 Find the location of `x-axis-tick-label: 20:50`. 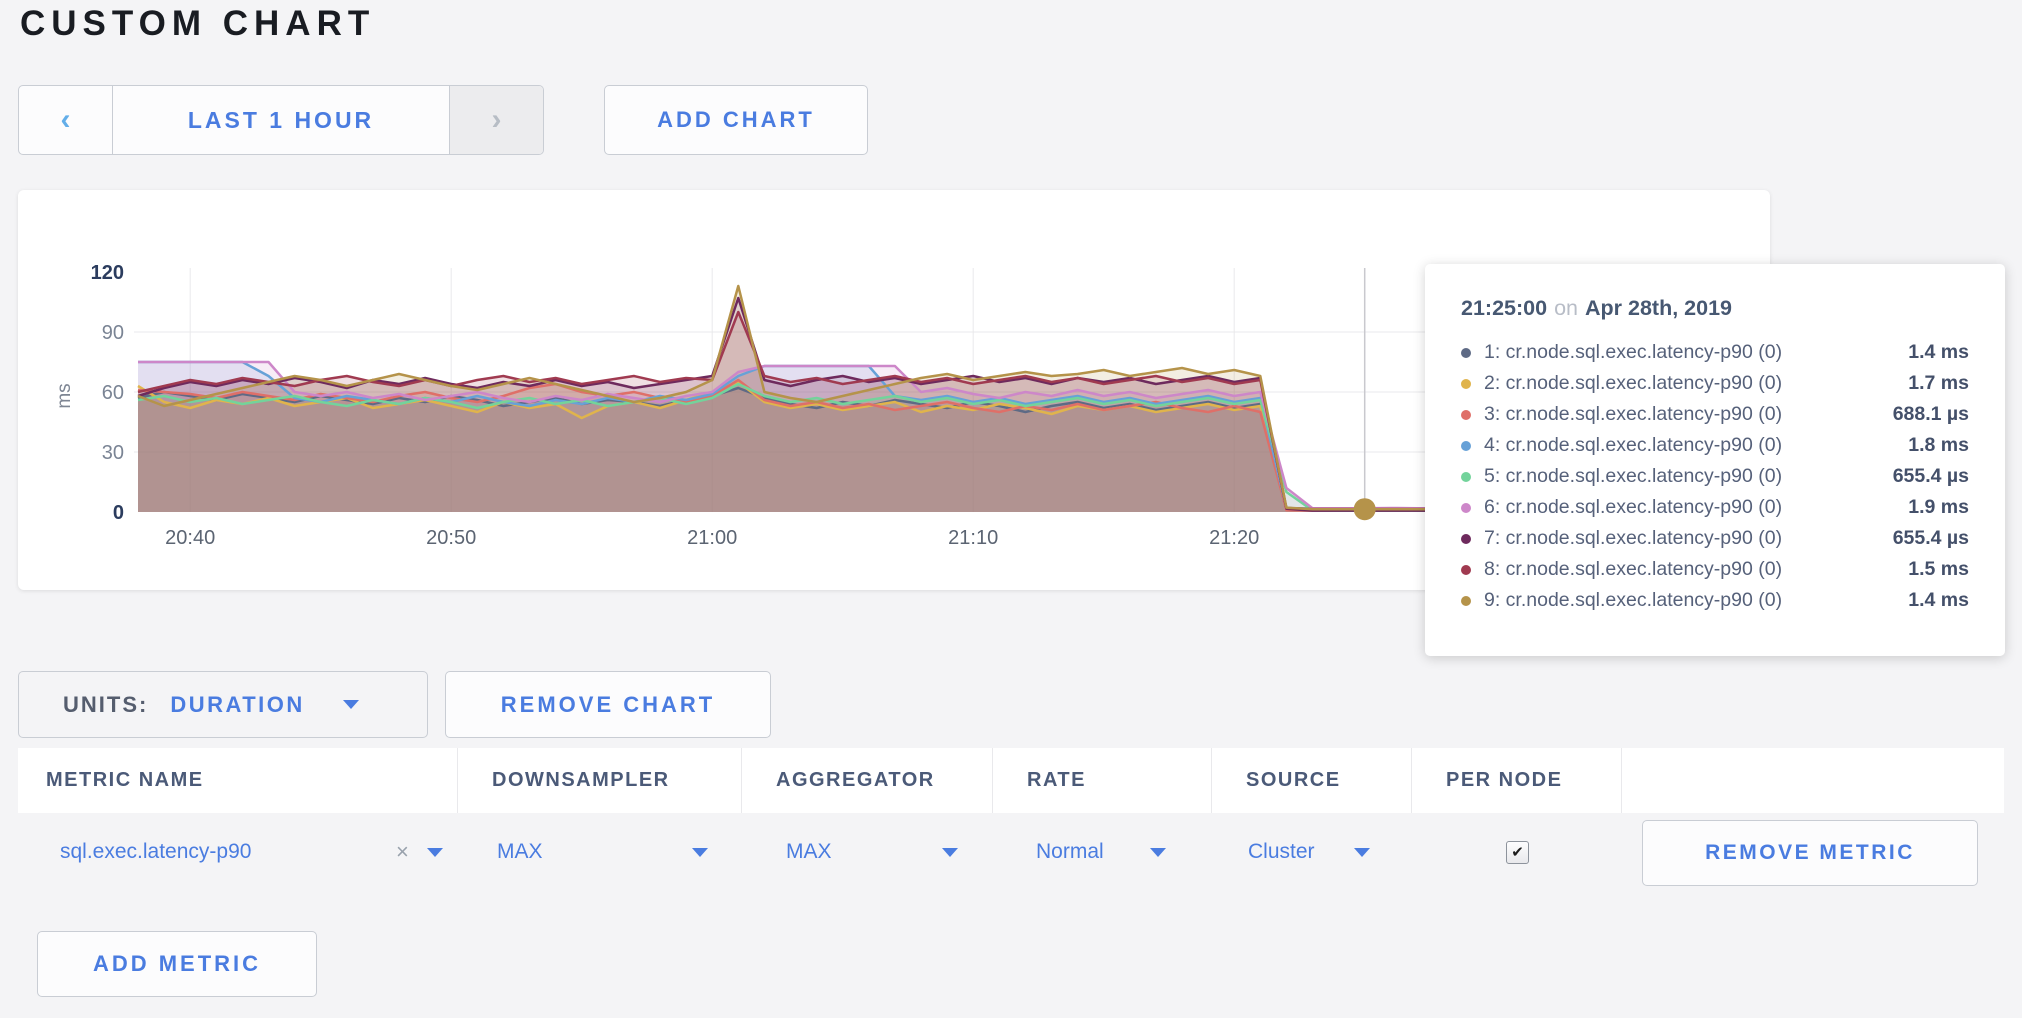

x-axis-tick-label: 20:50 is located at coordinates (451, 538).